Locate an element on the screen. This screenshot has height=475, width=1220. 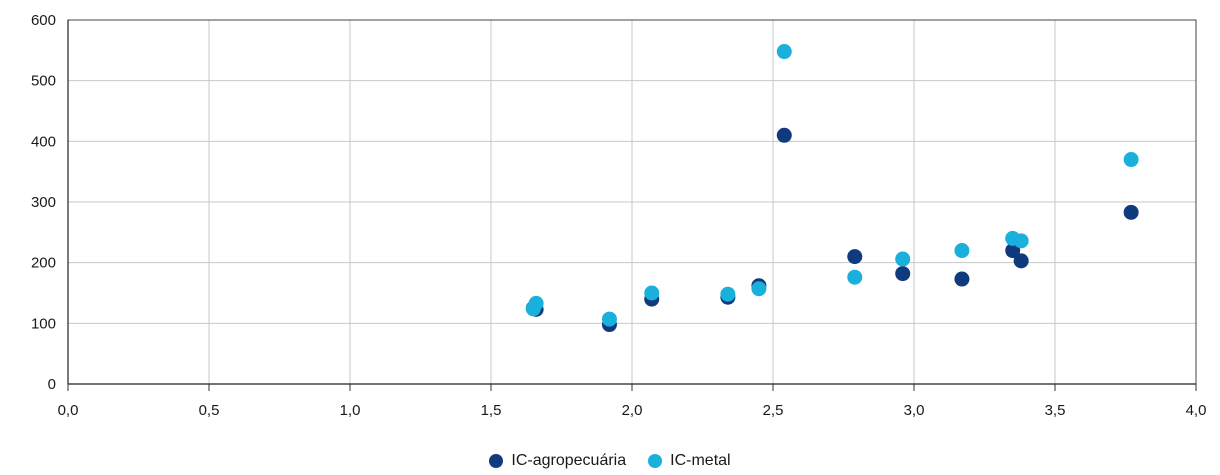
y-tick-label: 100 is located at coordinates (43, 323).